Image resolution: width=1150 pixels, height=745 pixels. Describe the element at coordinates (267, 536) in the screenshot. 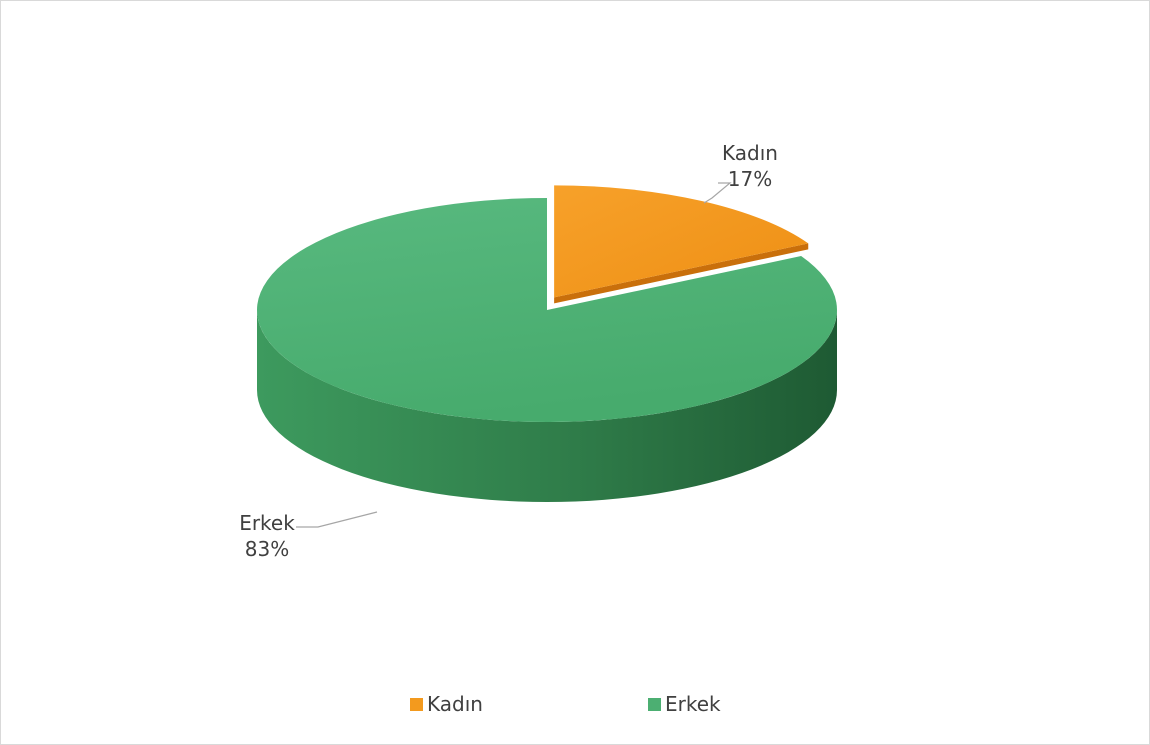

I see `data-label-erkek: Erkek 83%` at that location.